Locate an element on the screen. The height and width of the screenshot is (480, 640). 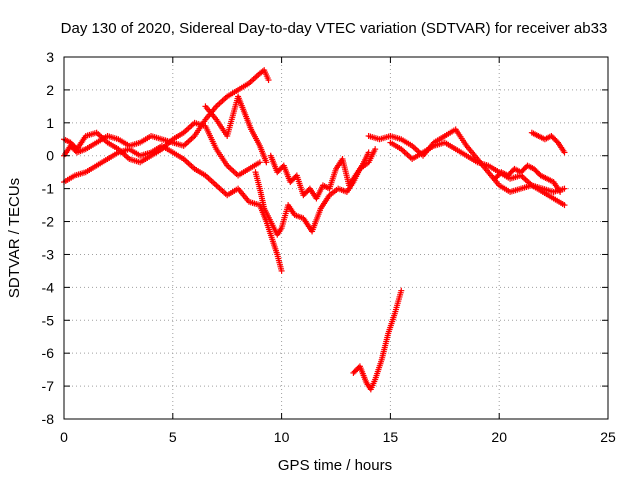
x-tick-label: 25 is located at coordinates (608, 437).